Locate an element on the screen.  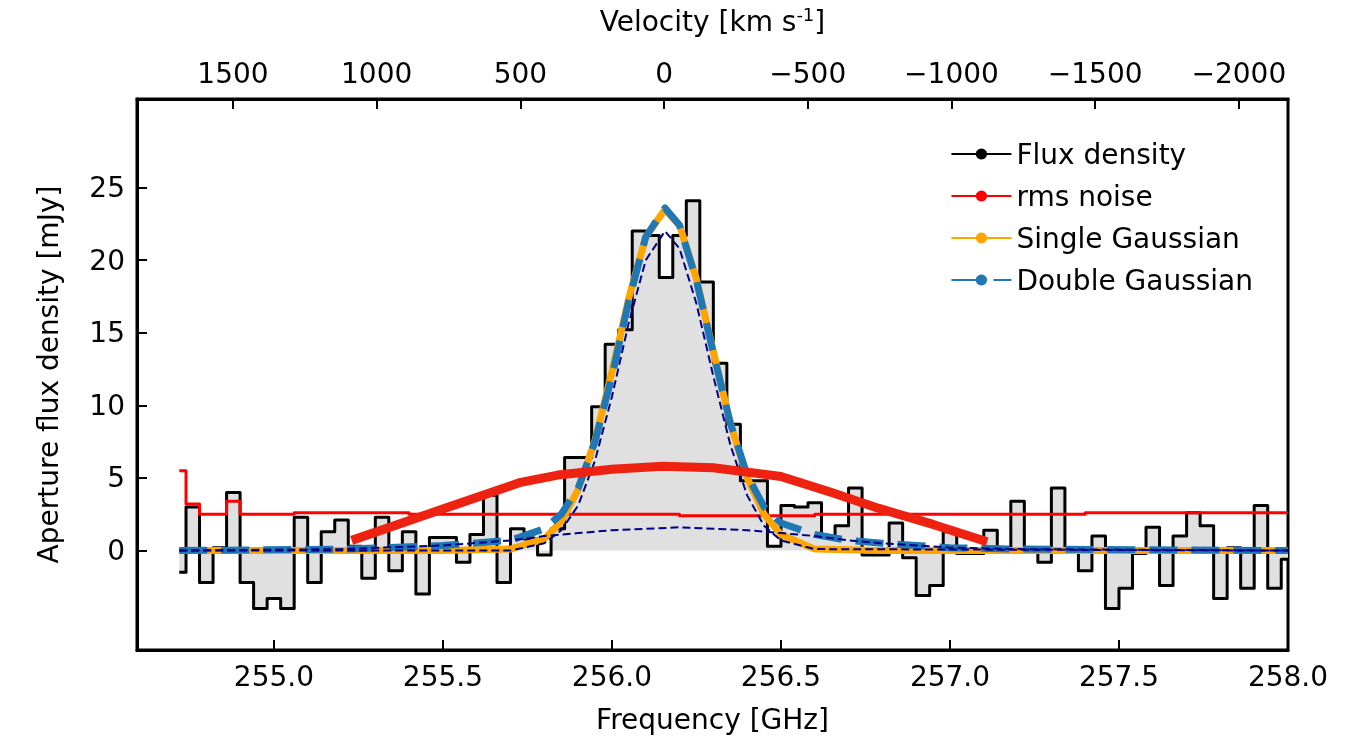
x2-tick-label: −1500 is located at coordinates (1095, 73).